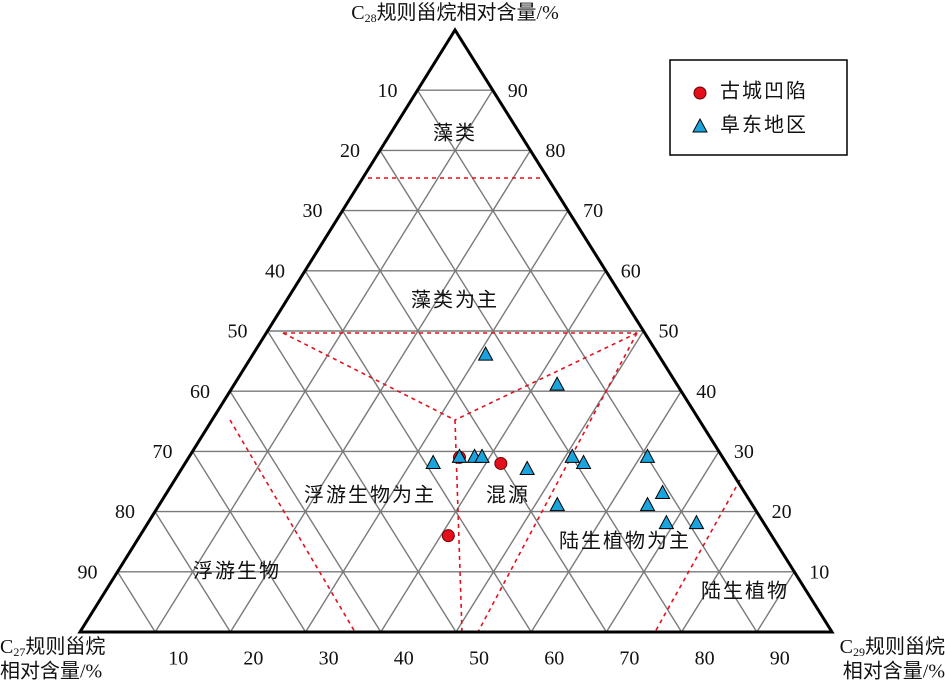  What do you see at coordinates (764, 125) in the screenshot?
I see `legend-label: 阜东地区` at bounding box center [764, 125].